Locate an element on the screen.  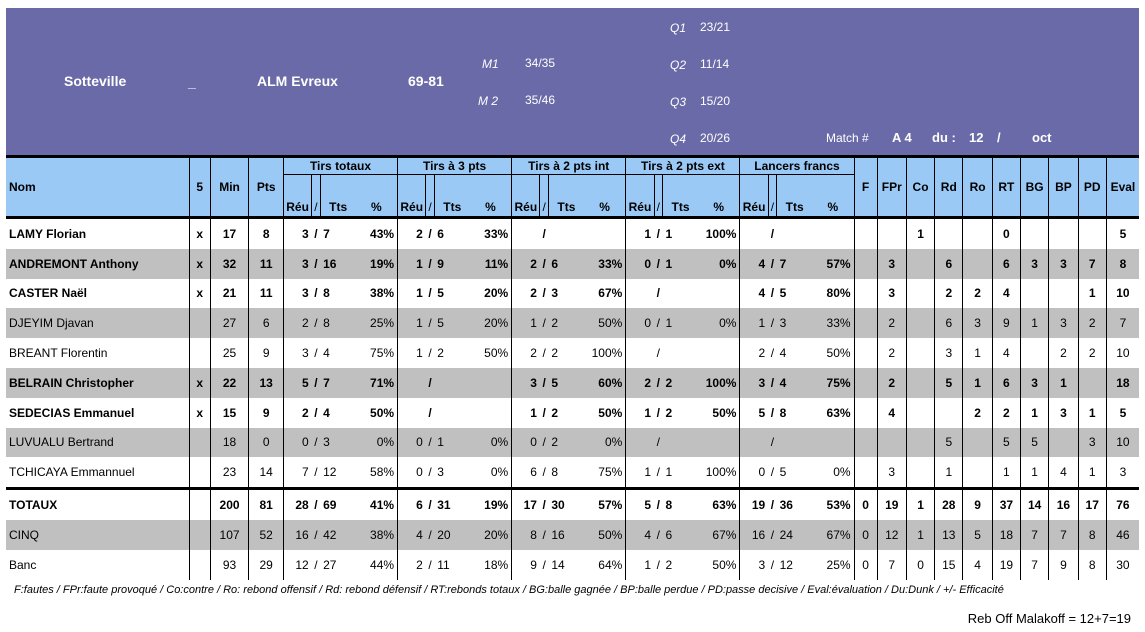
made-t3: 6 is located at coordinates (411, 503).